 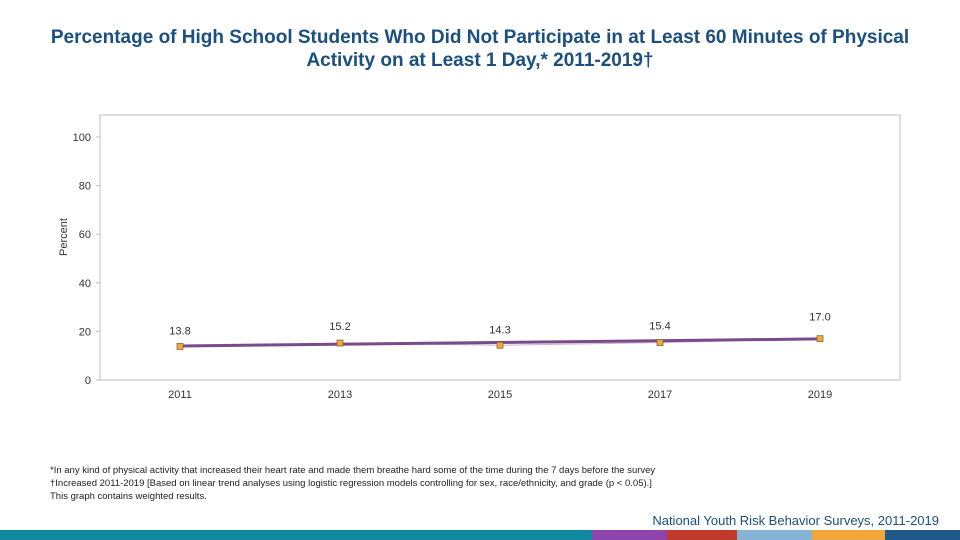 What do you see at coordinates (82, 138) in the screenshot?
I see `y-tick-label: 100` at bounding box center [82, 138].